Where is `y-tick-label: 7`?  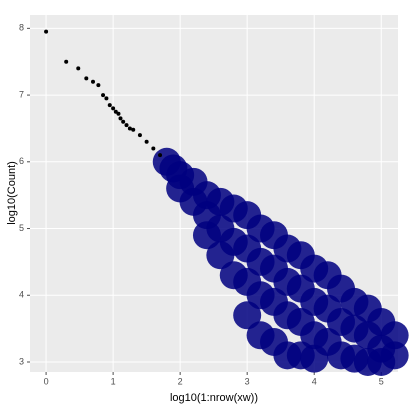 y-tick-label: 7 is located at coordinates (21, 94).